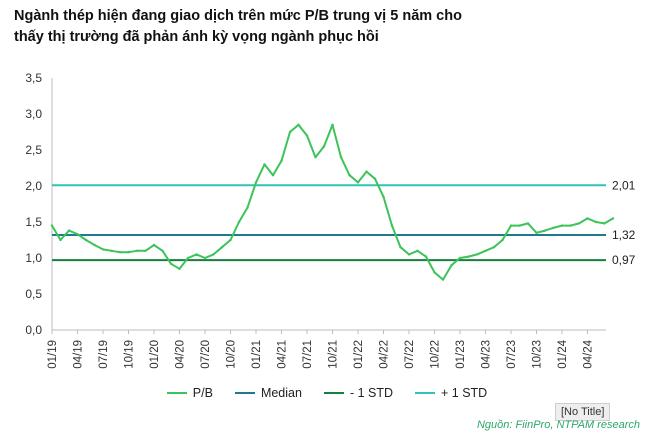 The width and height of the screenshot is (654, 438). Describe the element at coordinates (487, 354) in the screenshot. I see `x-tick-label: 04/23` at that location.